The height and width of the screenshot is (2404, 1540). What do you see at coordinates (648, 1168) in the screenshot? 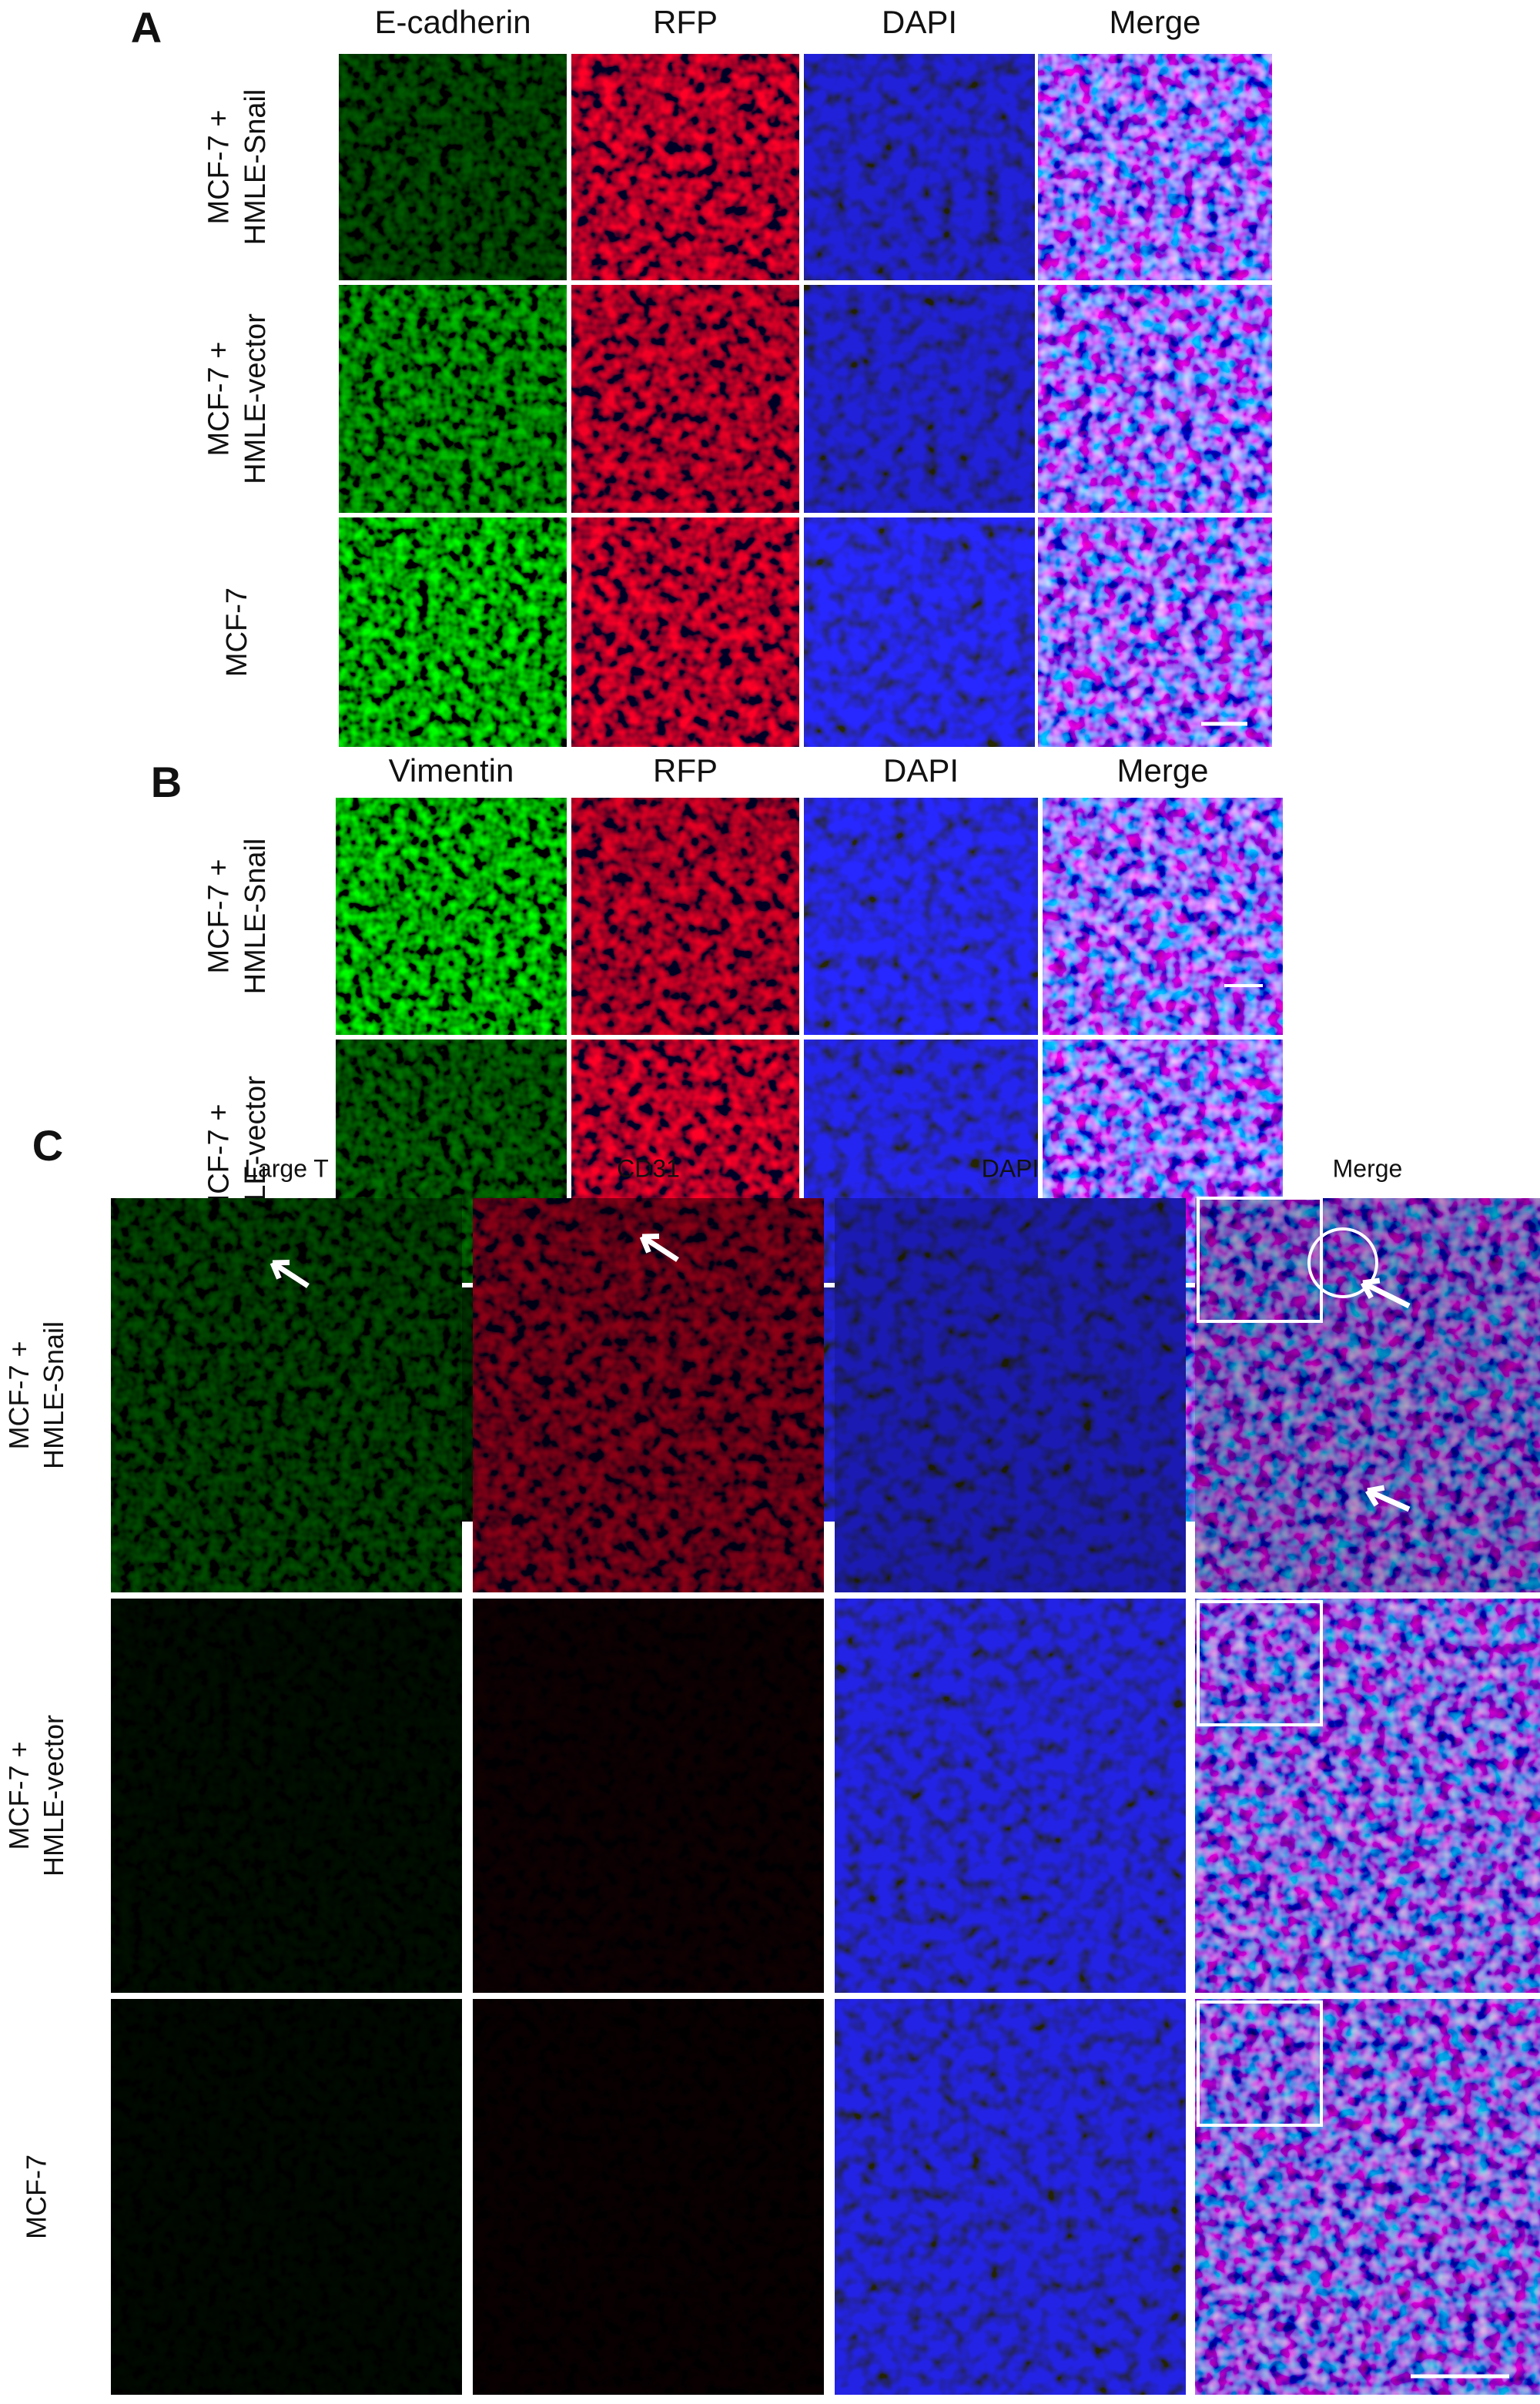
I see `column-header: CD31` at bounding box center [648, 1168].